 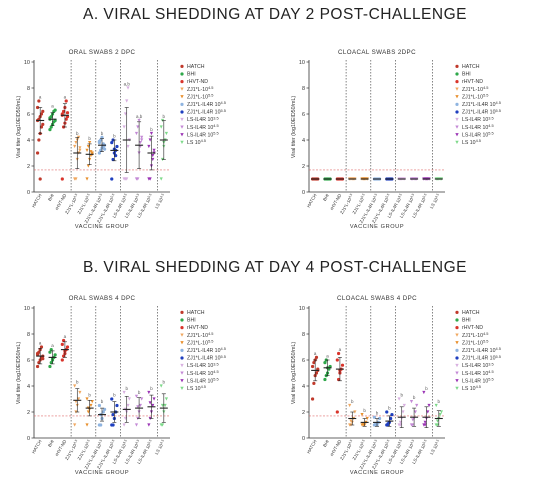 I want to click on y-tick-label: 2, so click(x=28, y=413).